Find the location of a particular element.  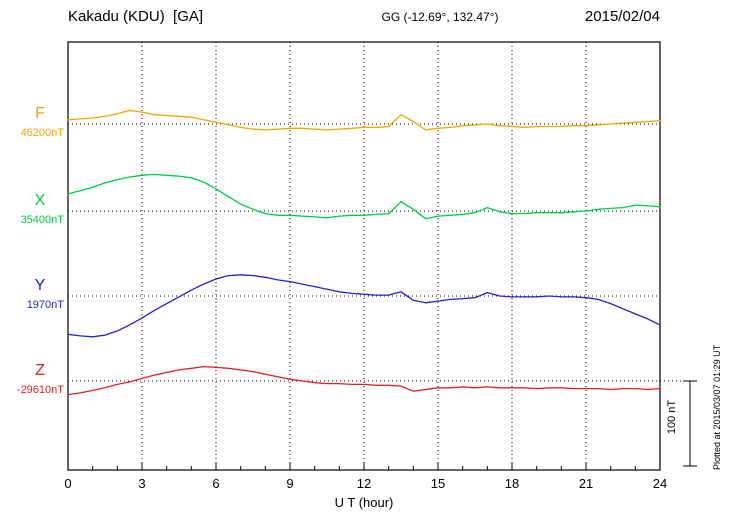

x-tick-label: 9 is located at coordinates (290, 483).